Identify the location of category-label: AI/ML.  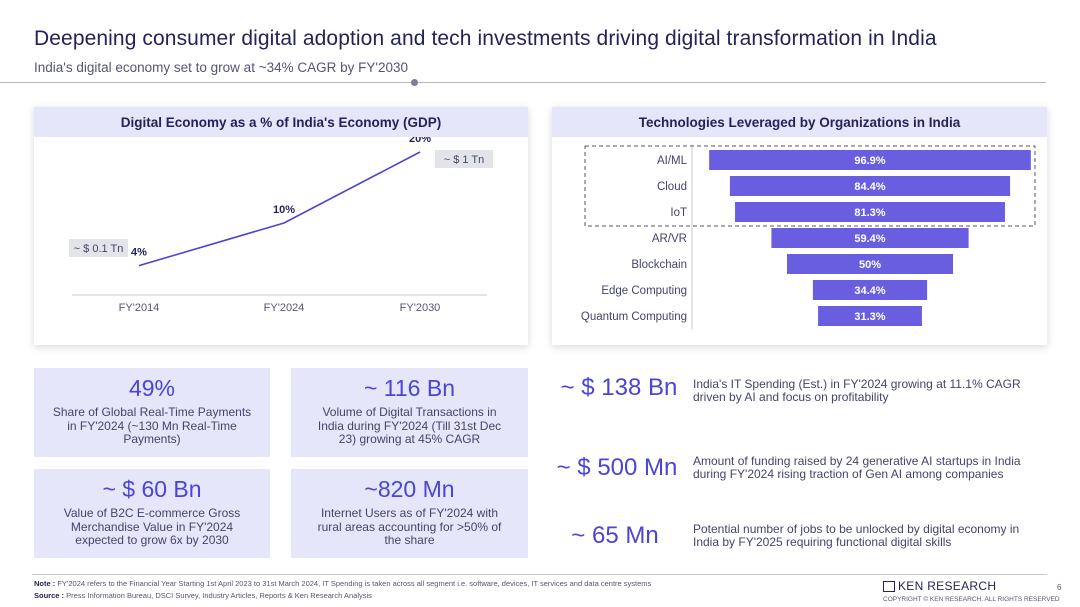
(672, 161).